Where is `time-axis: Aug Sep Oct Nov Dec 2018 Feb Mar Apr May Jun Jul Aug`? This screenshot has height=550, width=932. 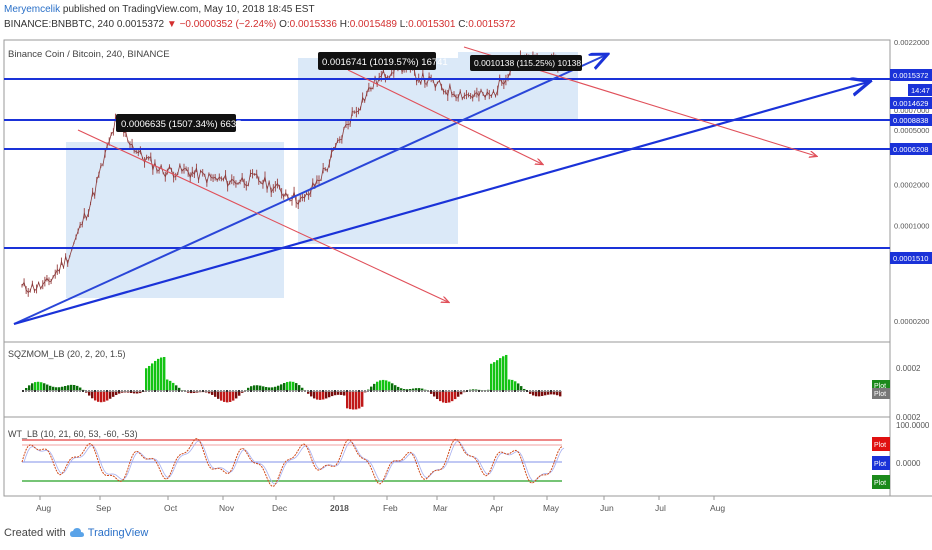 time-axis: Aug Sep Oct Nov Dec 2018 Feb Mar Apr May Jun Jul Aug is located at coordinates (380, 504).